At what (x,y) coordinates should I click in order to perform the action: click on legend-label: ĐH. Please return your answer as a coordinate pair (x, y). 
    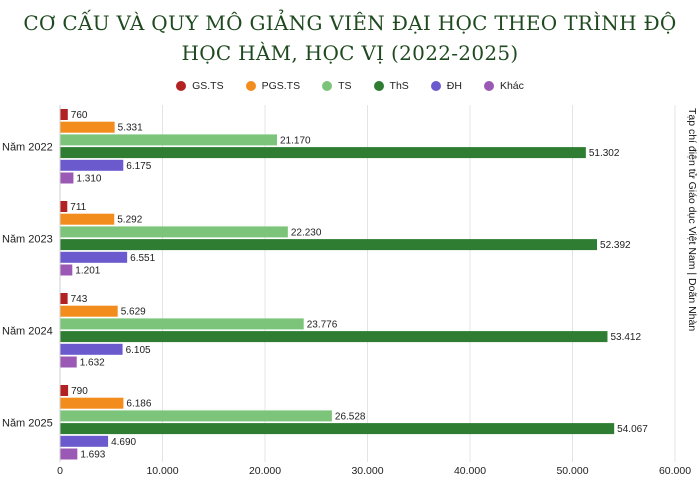
    Looking at the image, I should click on (454, 86).